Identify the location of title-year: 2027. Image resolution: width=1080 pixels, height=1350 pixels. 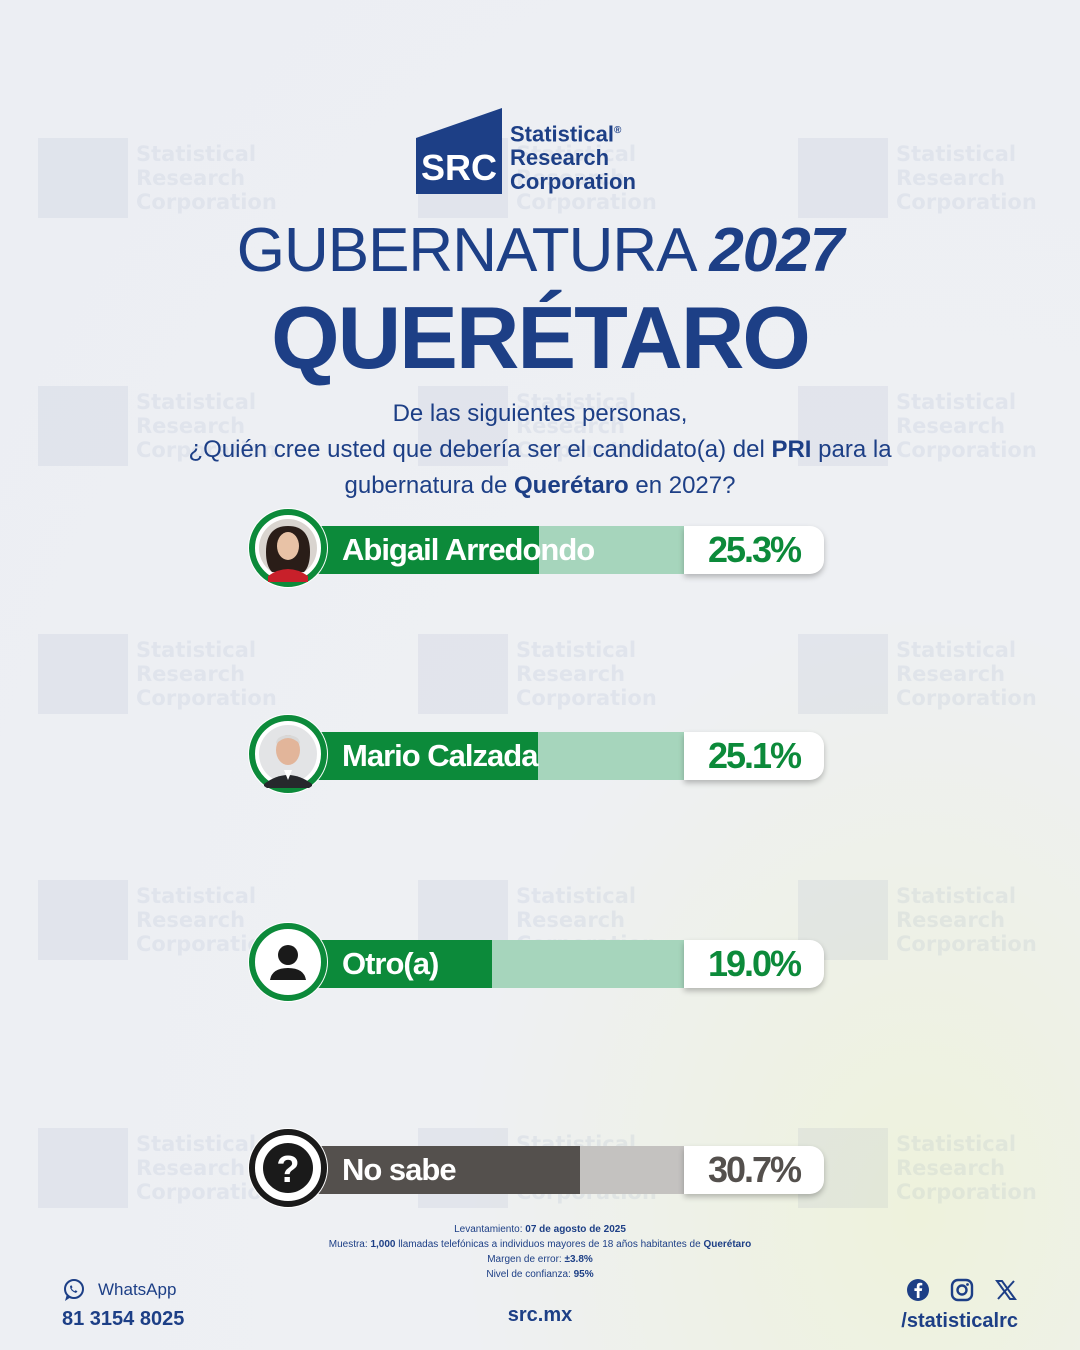
(776, 250).